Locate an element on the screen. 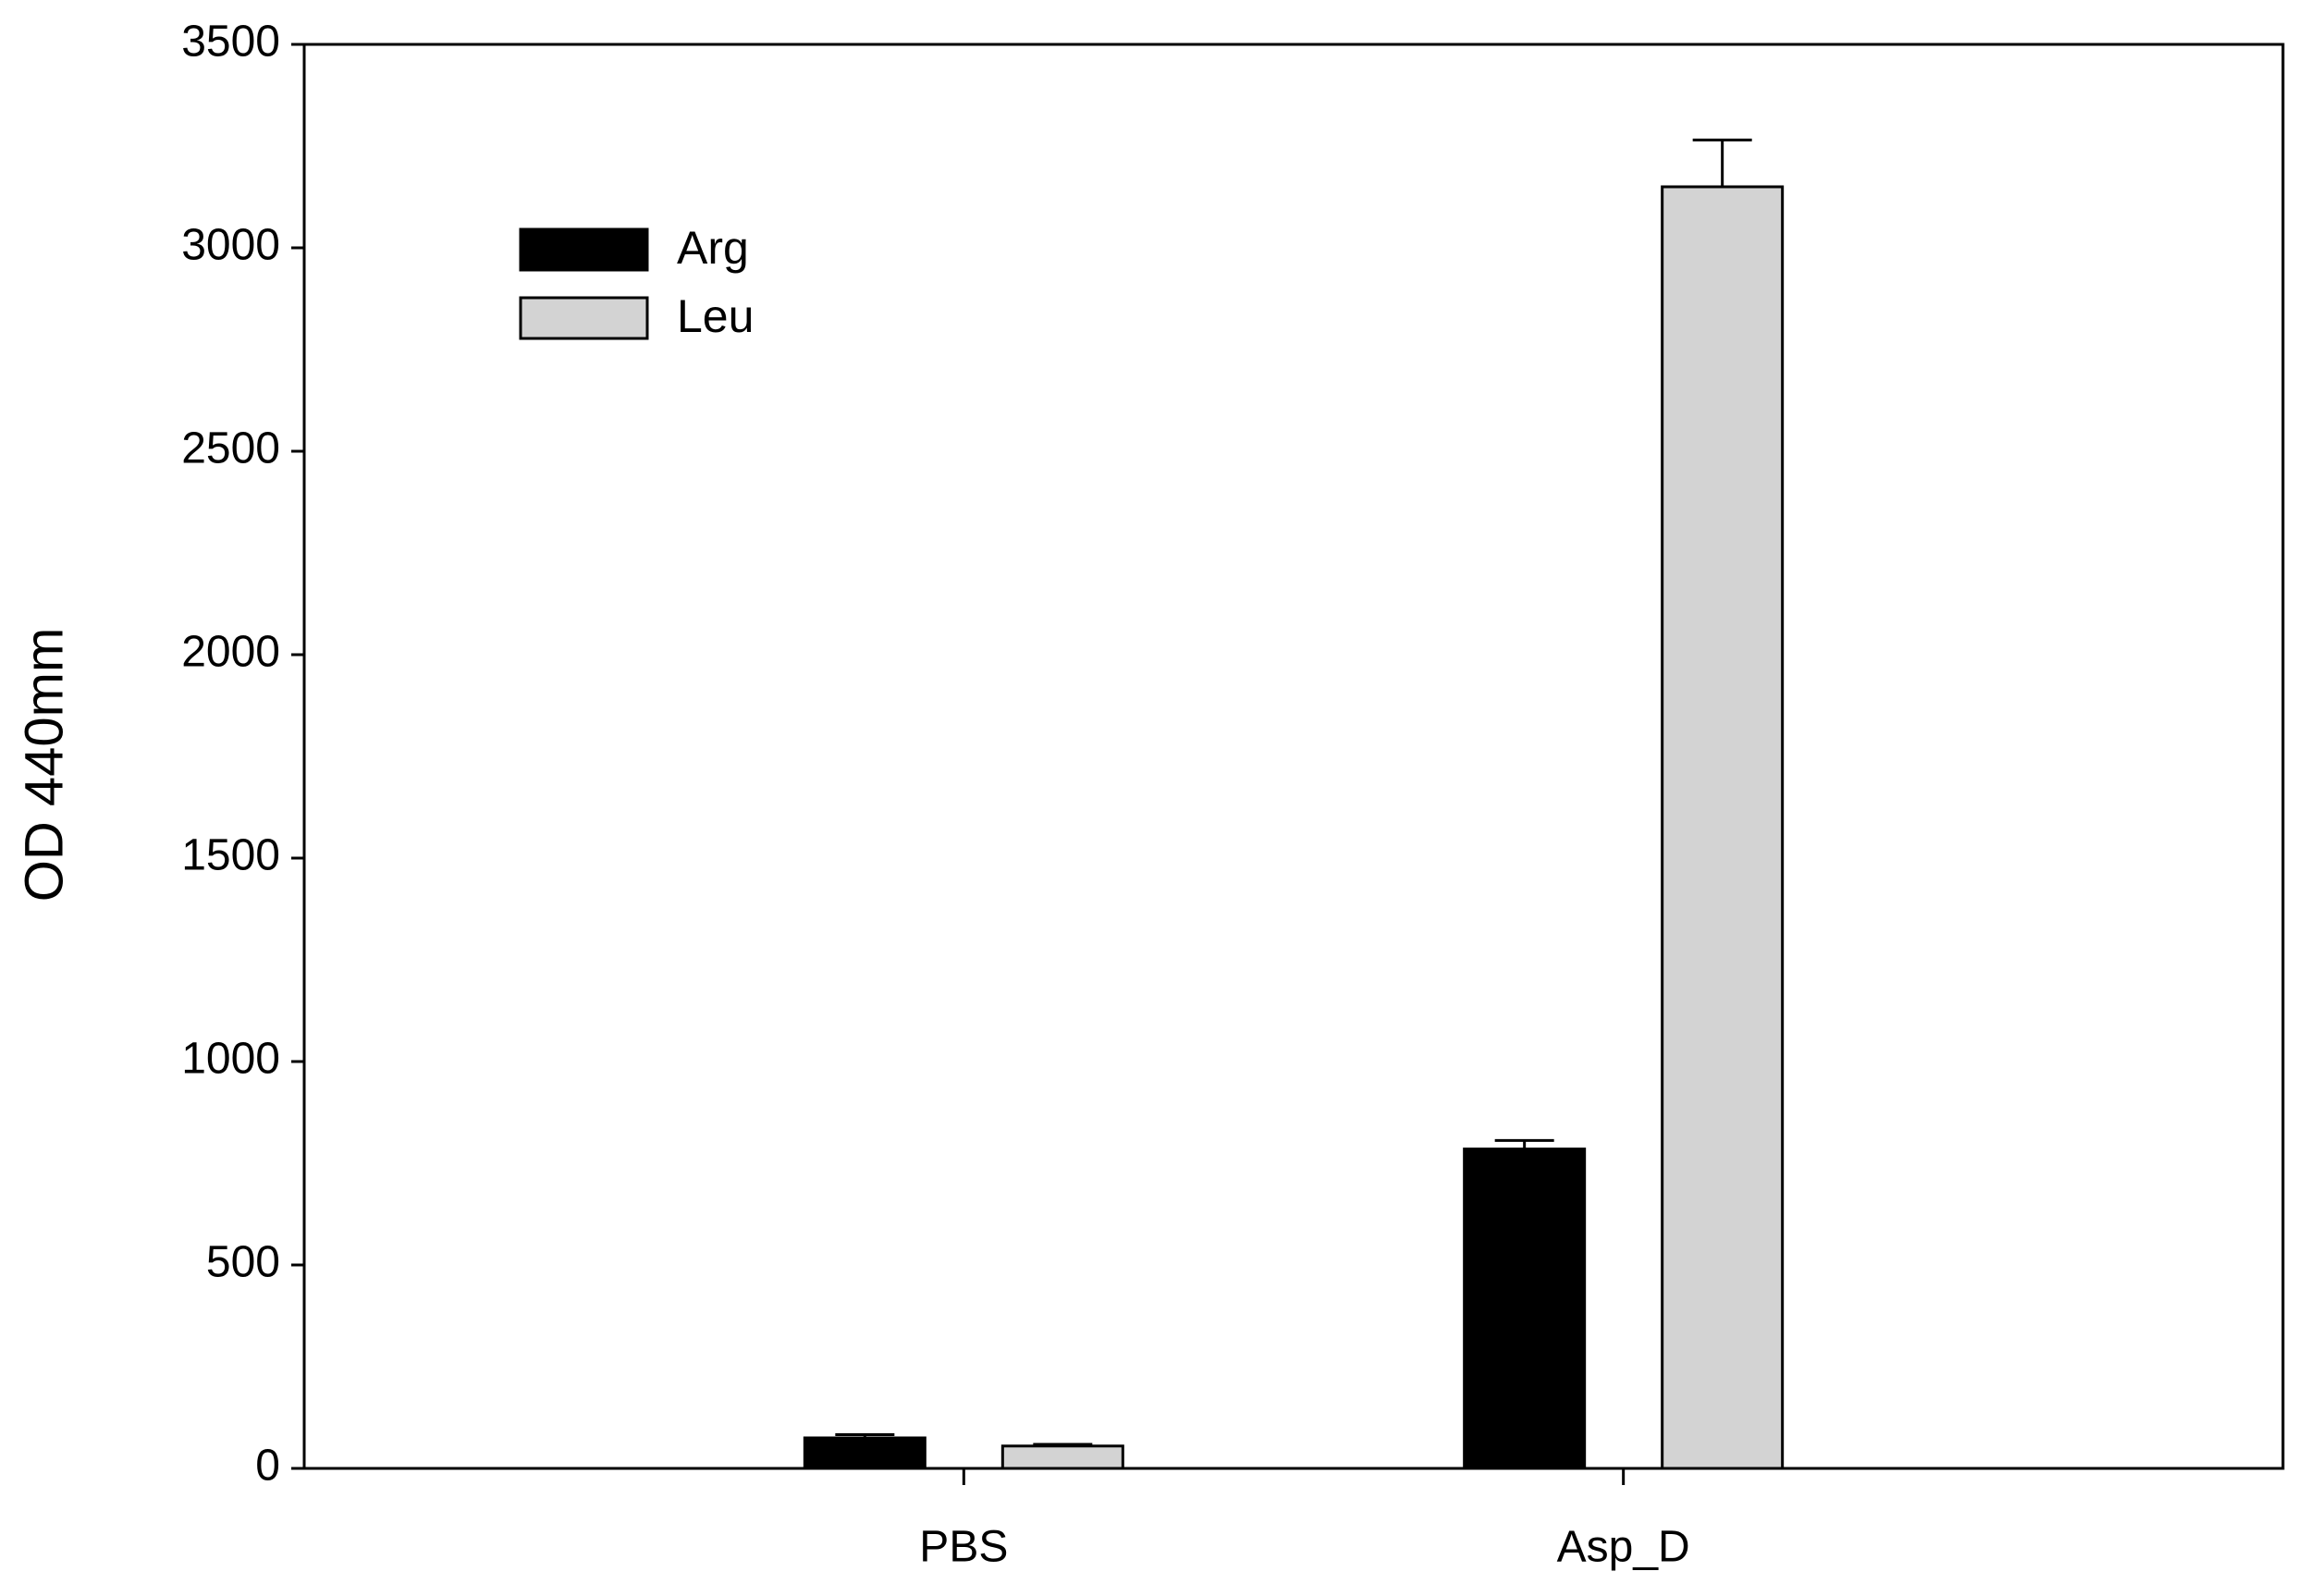 This screenshot has width=2307, height=1596. y-tick-label: 0 is located at coordinates (267, 1466).